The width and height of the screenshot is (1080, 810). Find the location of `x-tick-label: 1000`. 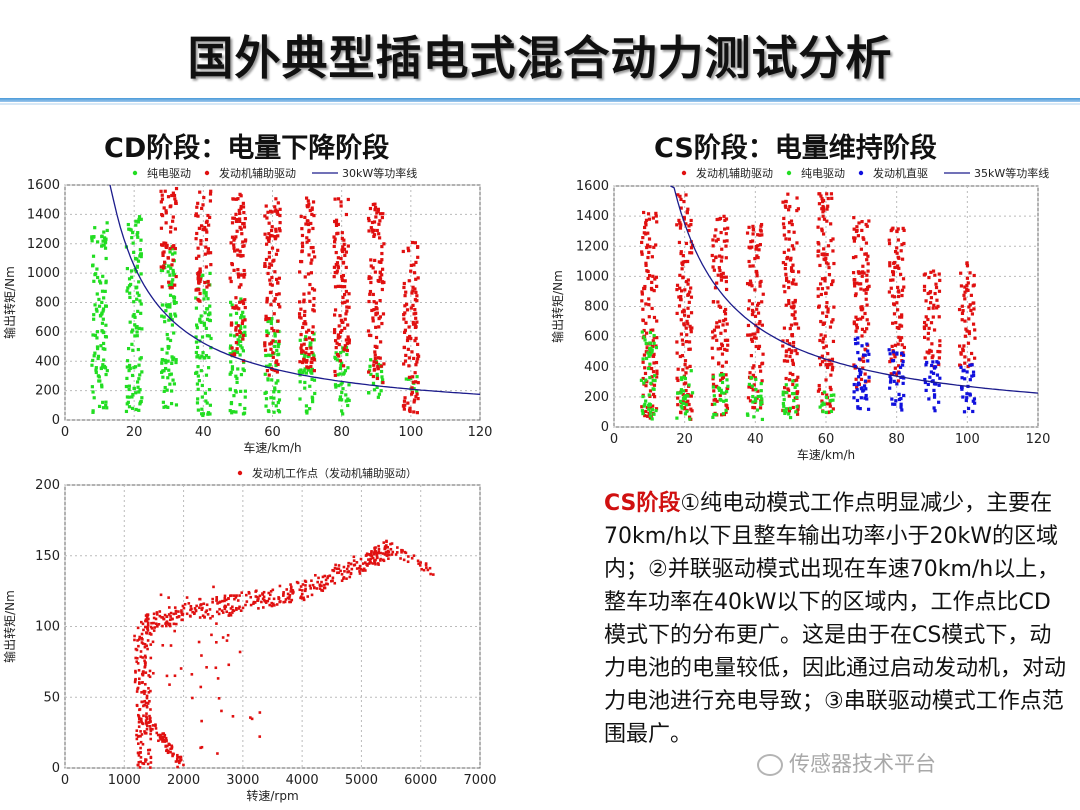

x-tick-label: 1000 is located at coordinates (124, 780).